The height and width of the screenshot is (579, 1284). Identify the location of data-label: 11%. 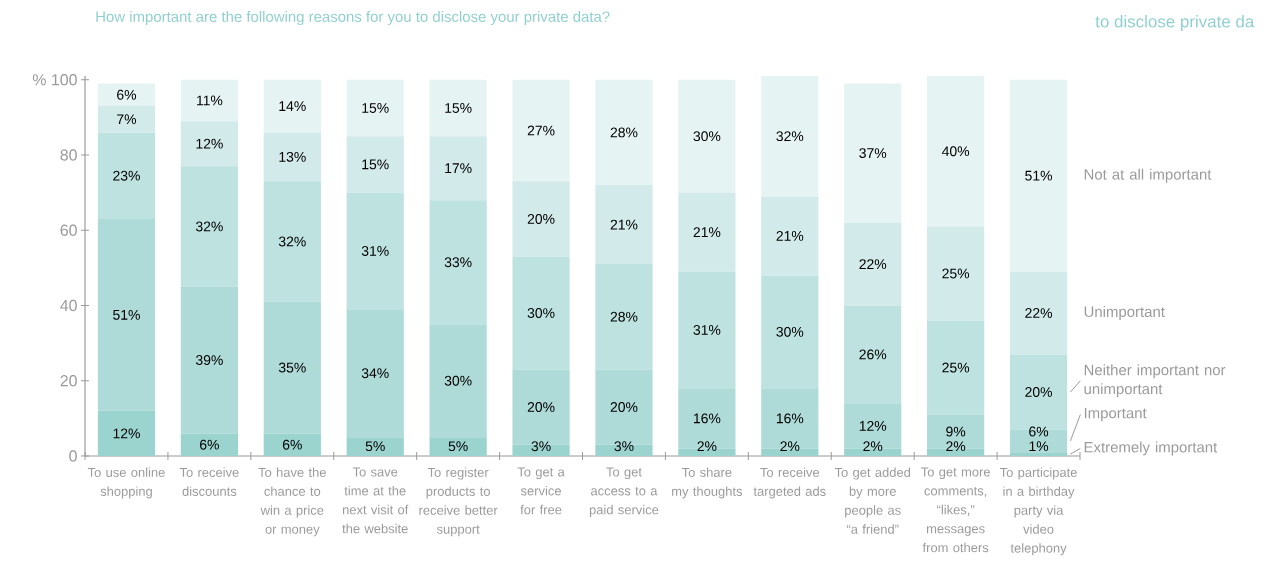
(210, 100).